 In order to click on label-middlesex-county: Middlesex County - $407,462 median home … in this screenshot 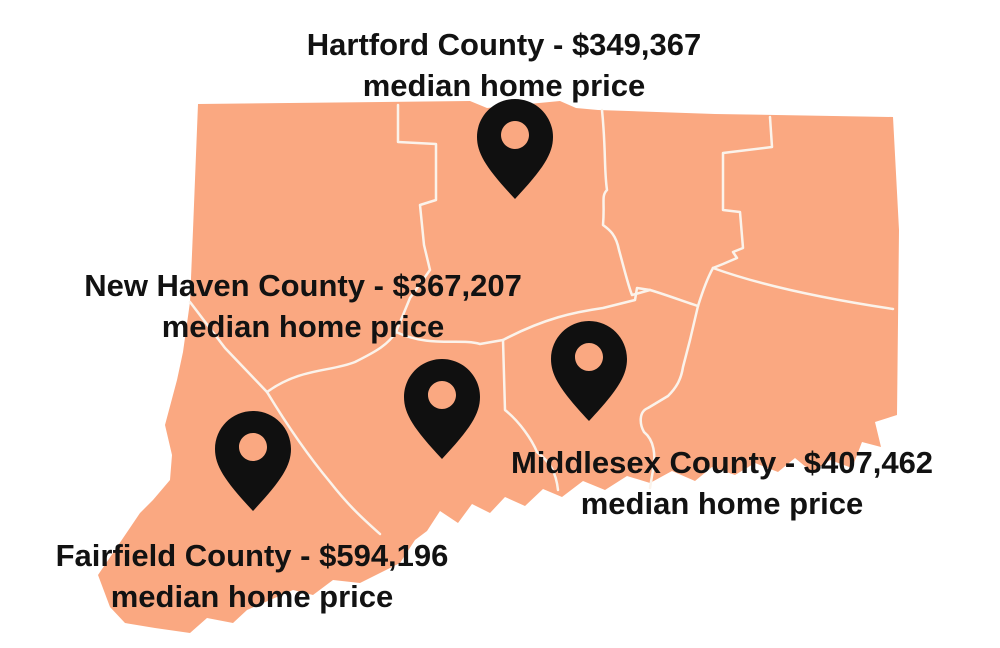, I will do `click(722, 483)`.